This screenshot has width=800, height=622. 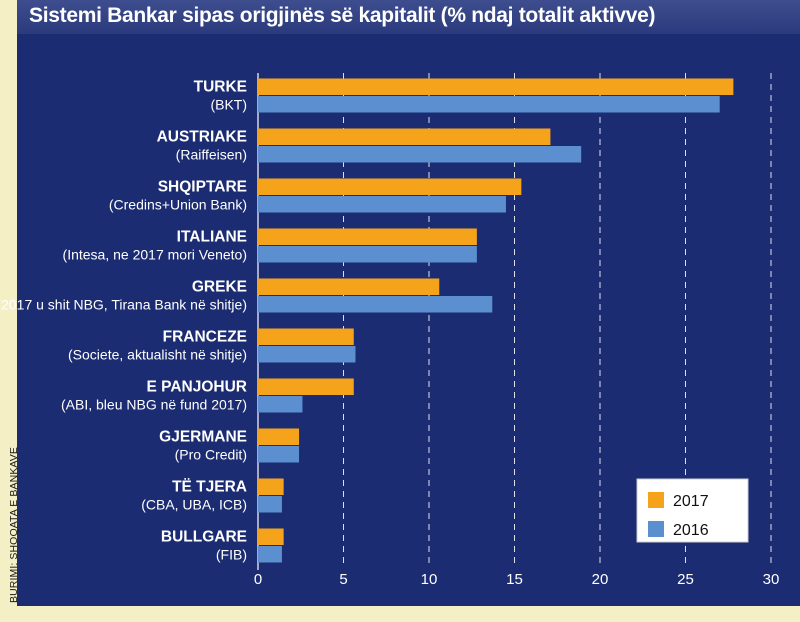 I want to click on category-label: TURKE, so click(x=220, y=87).